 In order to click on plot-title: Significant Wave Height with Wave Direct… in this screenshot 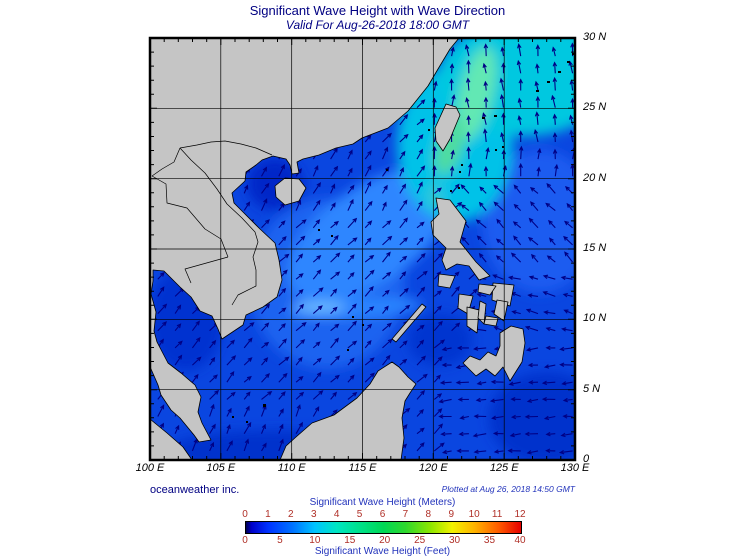, I will do `click(377, 10)`.